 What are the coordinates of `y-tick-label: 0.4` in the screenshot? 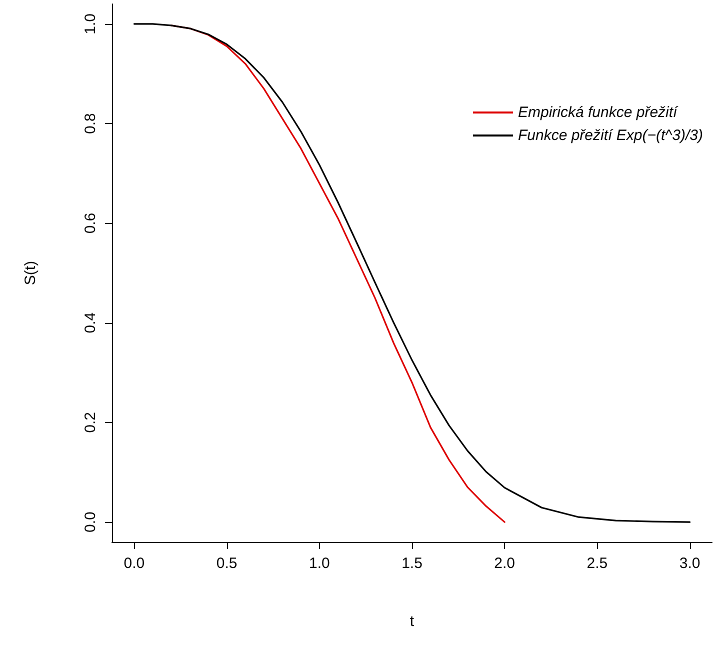 It's located at (90, 323).